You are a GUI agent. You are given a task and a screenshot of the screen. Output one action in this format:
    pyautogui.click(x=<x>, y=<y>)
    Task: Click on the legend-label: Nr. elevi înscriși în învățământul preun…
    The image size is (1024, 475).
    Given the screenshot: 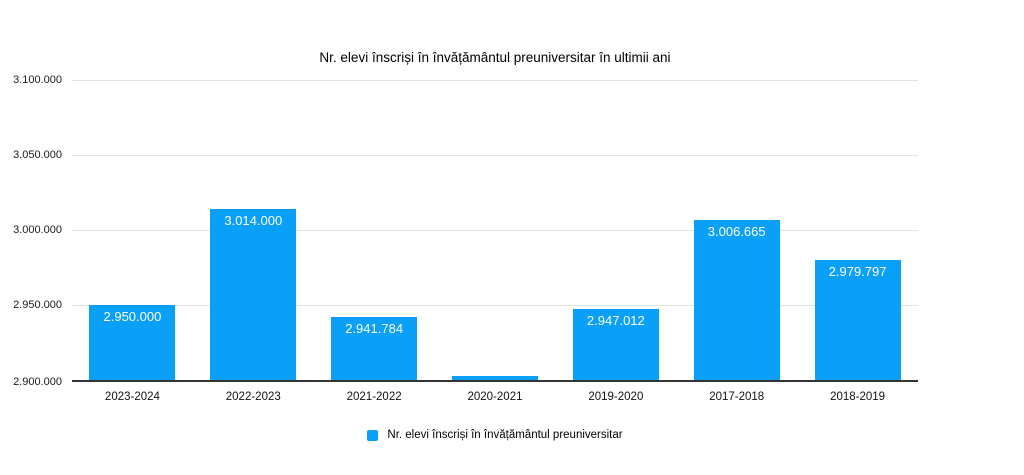 What is the action you would take?
    pyautogui.click(x=505, y=435)
    